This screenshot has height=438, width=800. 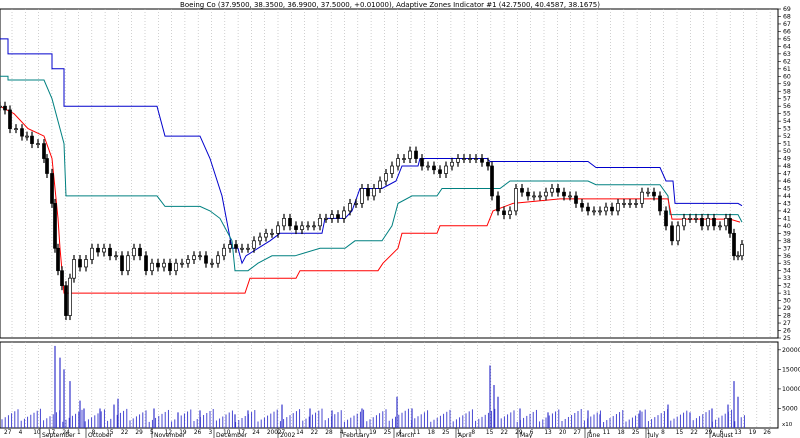 I want to click on price-tick-label: 46, so click(x=787, y=181).